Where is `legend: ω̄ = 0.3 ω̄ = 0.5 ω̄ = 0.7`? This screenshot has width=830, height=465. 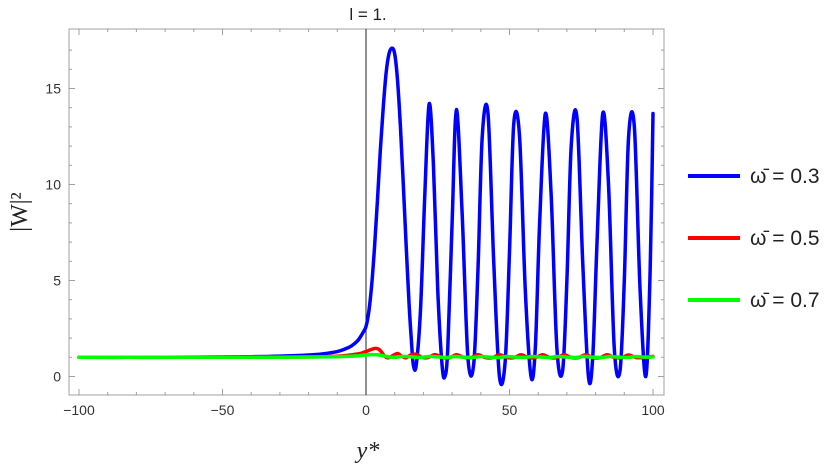 legend: ω̄ = 0.3 ω̄ = 0.5 ω̄ = 0.7 is located at coordinates (754, 238).